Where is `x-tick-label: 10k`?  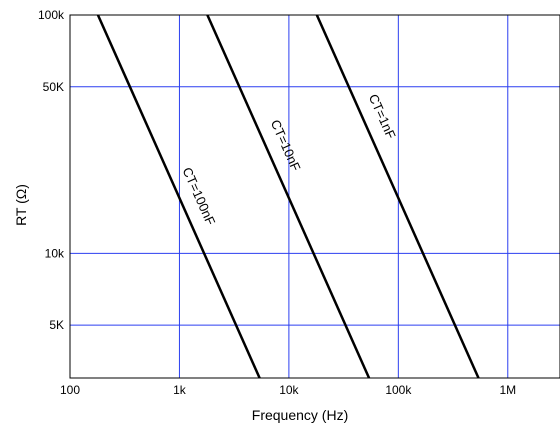
x-tick-label: 10k is located at coordinates (289, 390).